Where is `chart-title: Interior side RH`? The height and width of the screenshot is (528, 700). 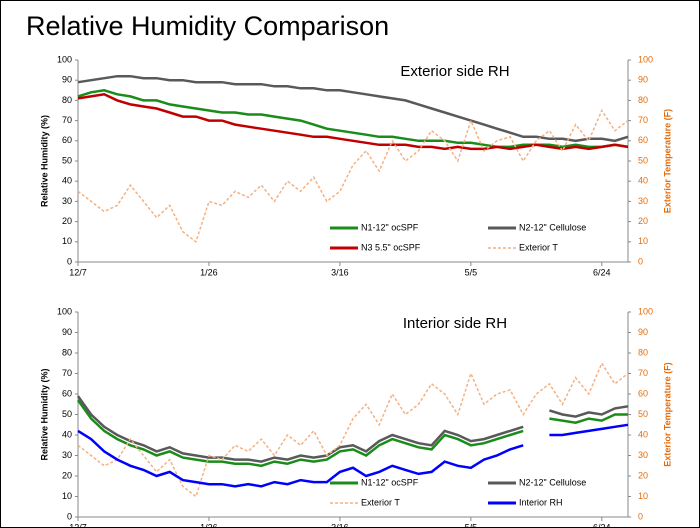
chart-title: Interior side RH is located at coordinates (455, 323).